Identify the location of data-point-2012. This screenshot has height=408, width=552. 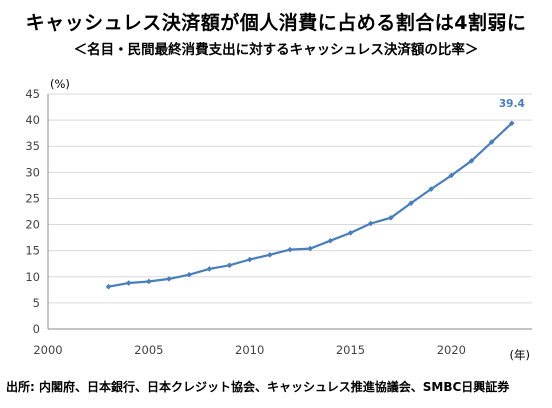
(290, 249).